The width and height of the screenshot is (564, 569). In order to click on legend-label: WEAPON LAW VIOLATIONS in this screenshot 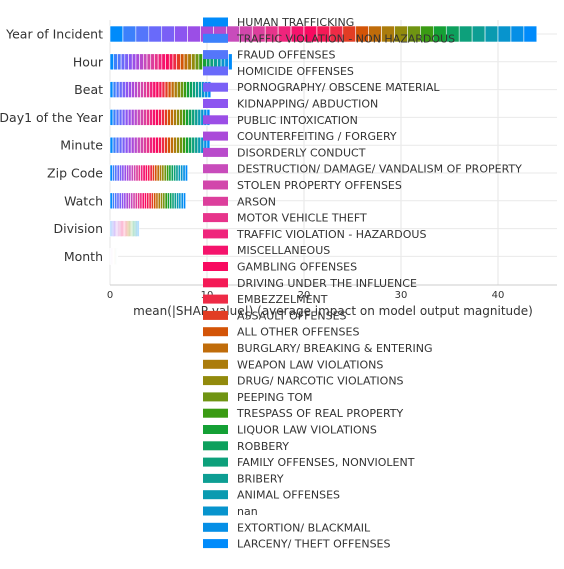, I will do `click(310, 364)`.